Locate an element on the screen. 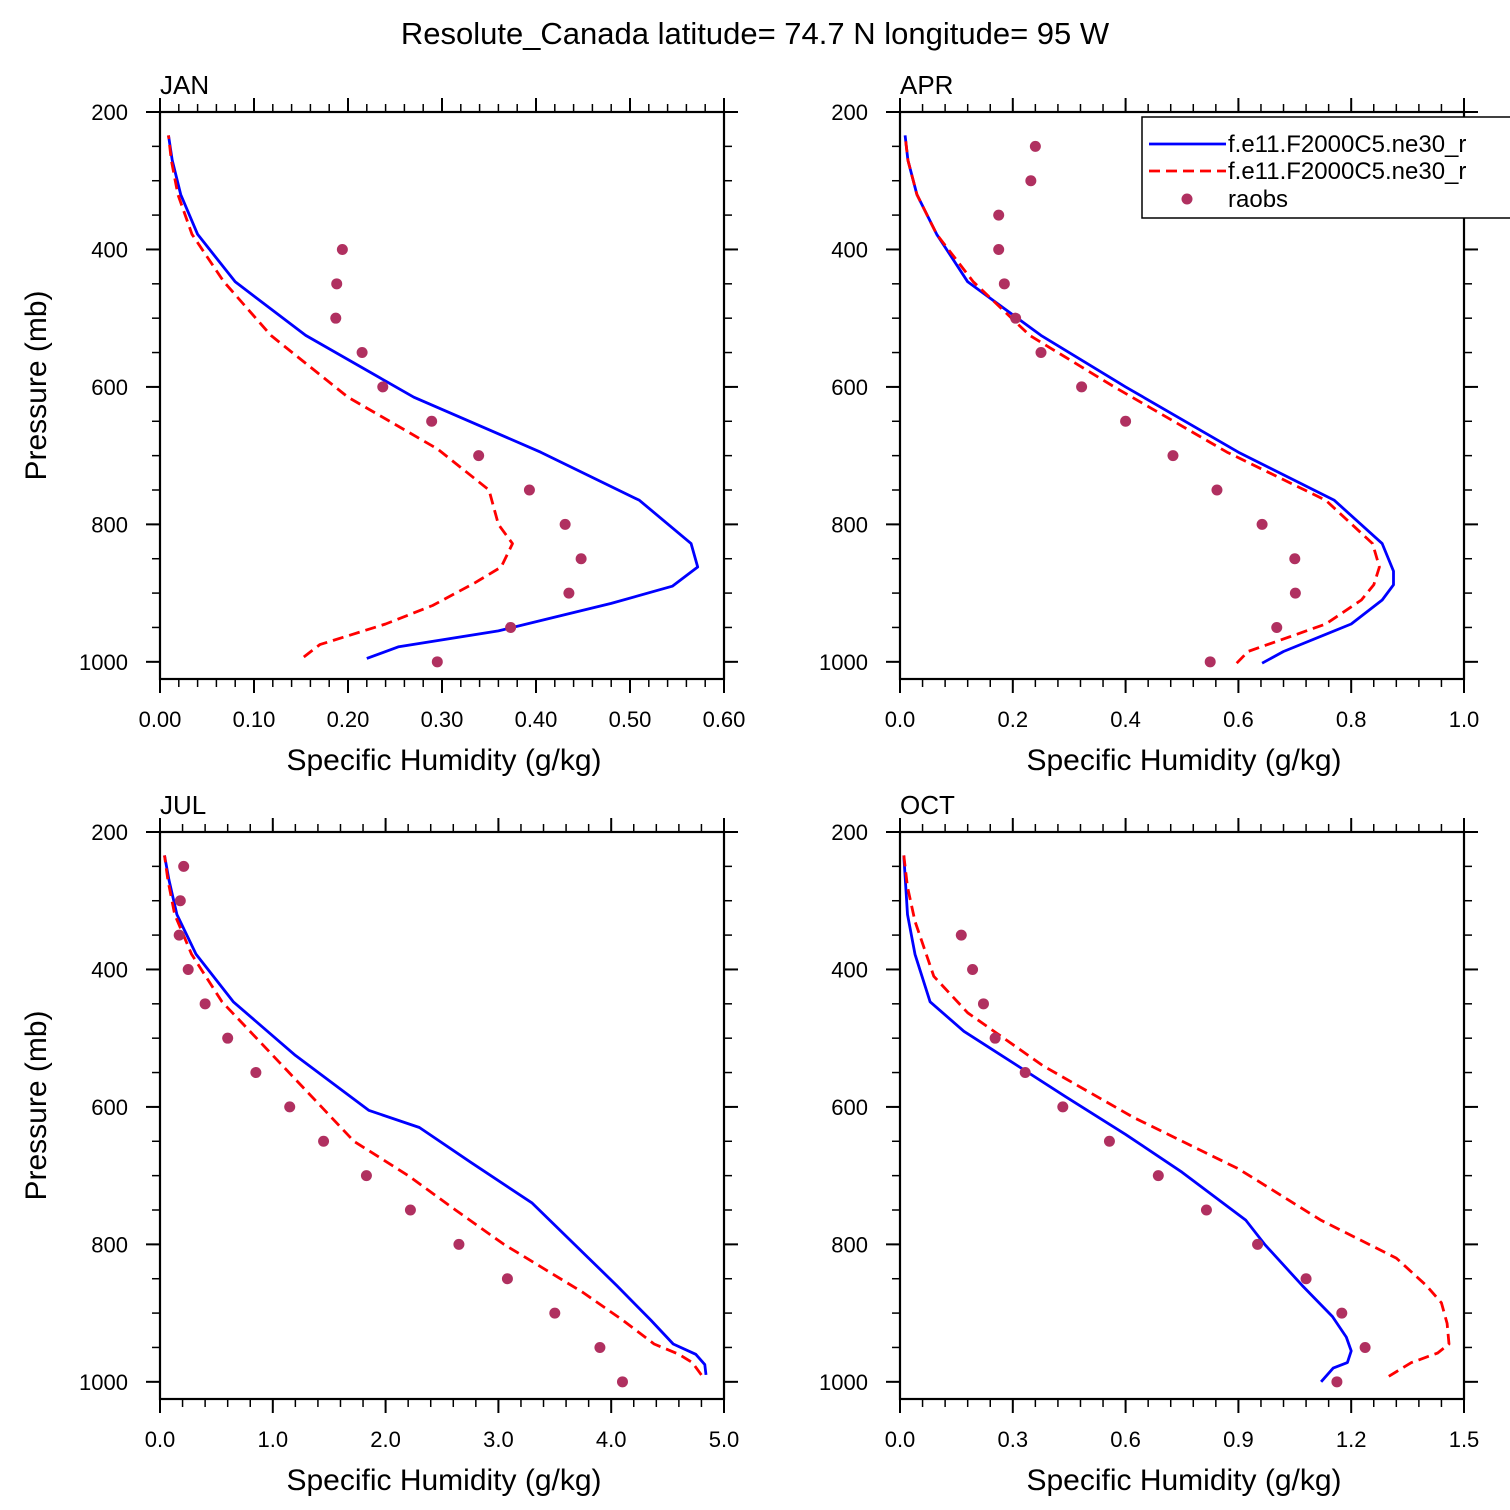 Image resolution: width=1510 pixels, height=1510 pixels. x-tick-label: 0.3 is located at coordinates (1013, 1439).